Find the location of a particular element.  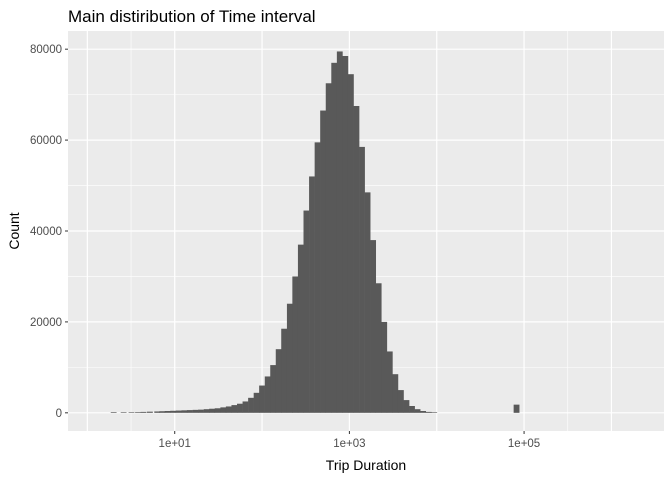

y-tick-label: 0 is located at coordinates (59, 414).